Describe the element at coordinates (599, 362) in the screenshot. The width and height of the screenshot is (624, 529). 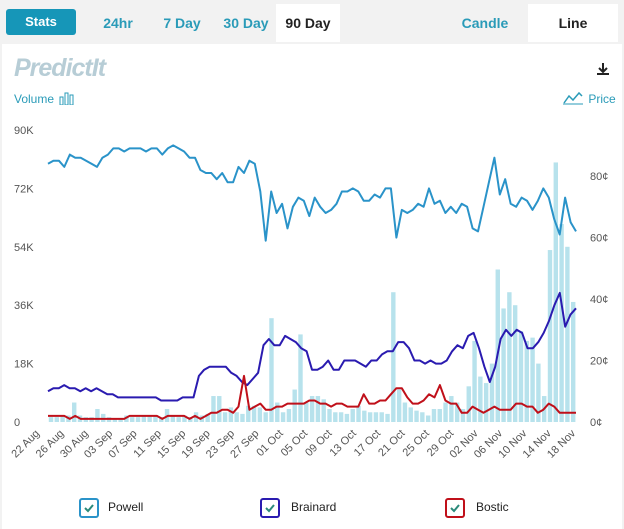
I see `y-right-tick-label: 20¢` at that location.